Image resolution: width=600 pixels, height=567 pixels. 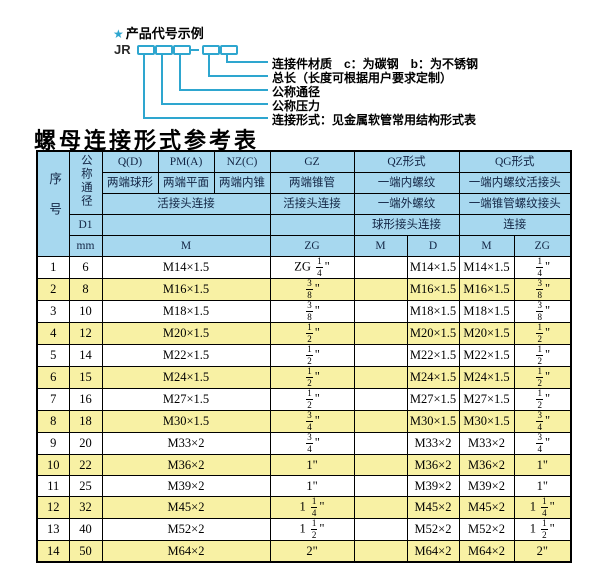 What do you see at coordinates (312, 161) in the screenshot?
I see `header-gz: GZ` at bounding box center [312, 161].